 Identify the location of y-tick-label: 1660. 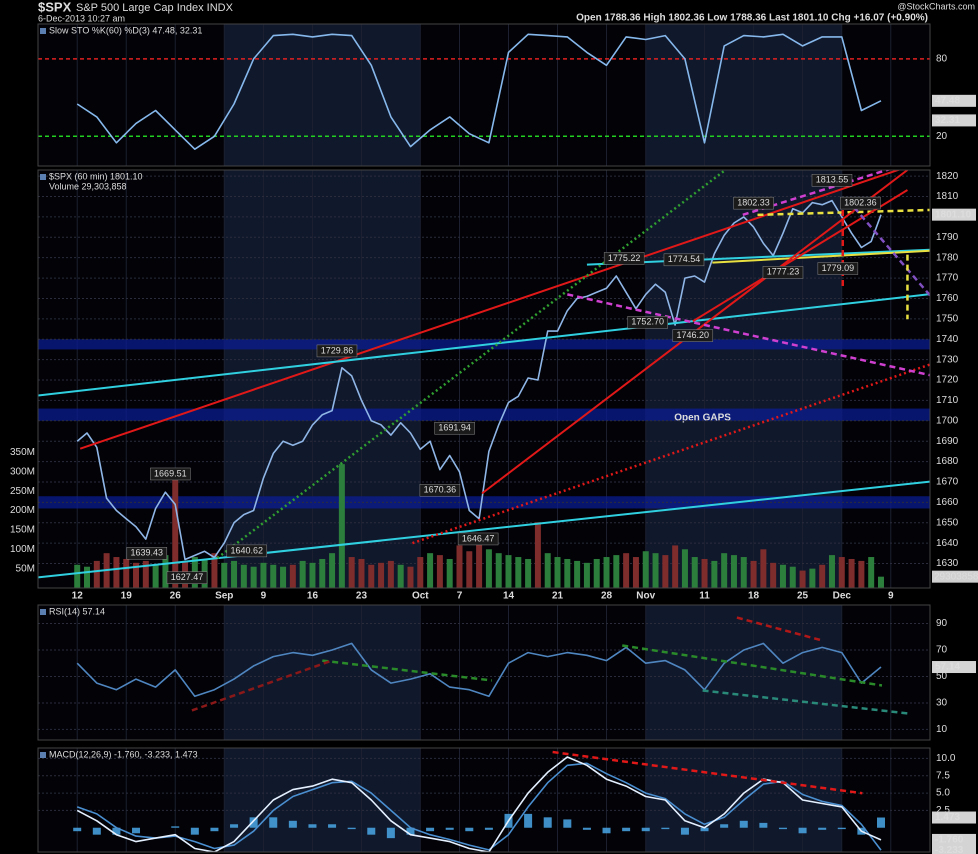
(947, 502).